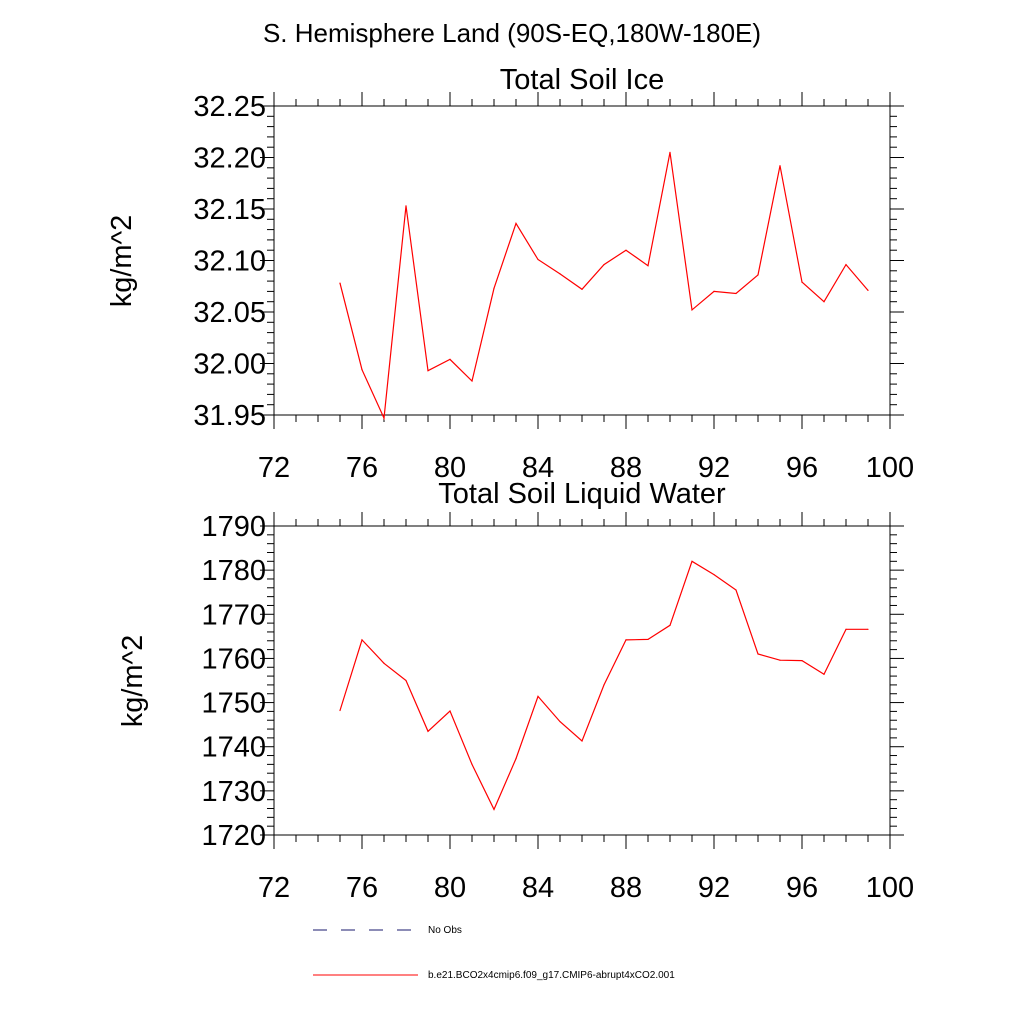  I want to click on panel-title: Total Soil Liquid Water, so click(582, 494).